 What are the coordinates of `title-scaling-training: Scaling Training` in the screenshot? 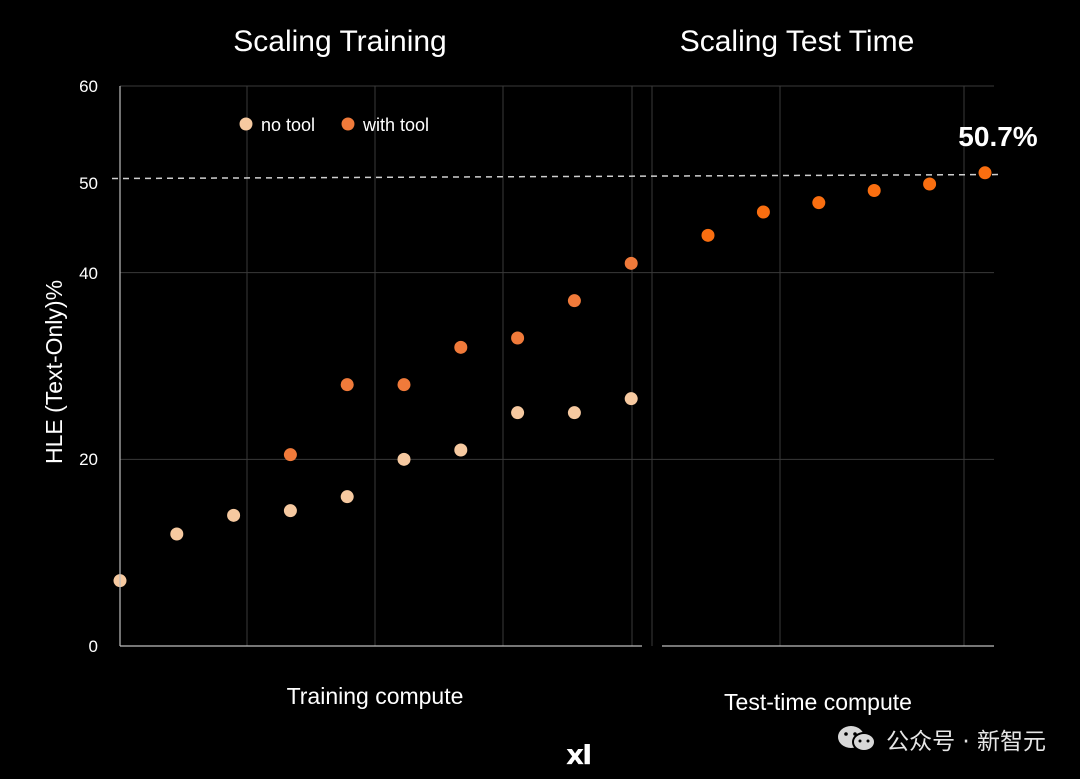 It's located at (339, 41).